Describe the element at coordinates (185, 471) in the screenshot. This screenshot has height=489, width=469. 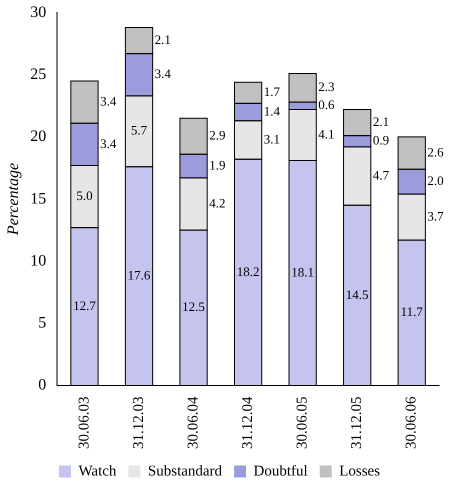
I see `legend-label: Substandard` at that location.